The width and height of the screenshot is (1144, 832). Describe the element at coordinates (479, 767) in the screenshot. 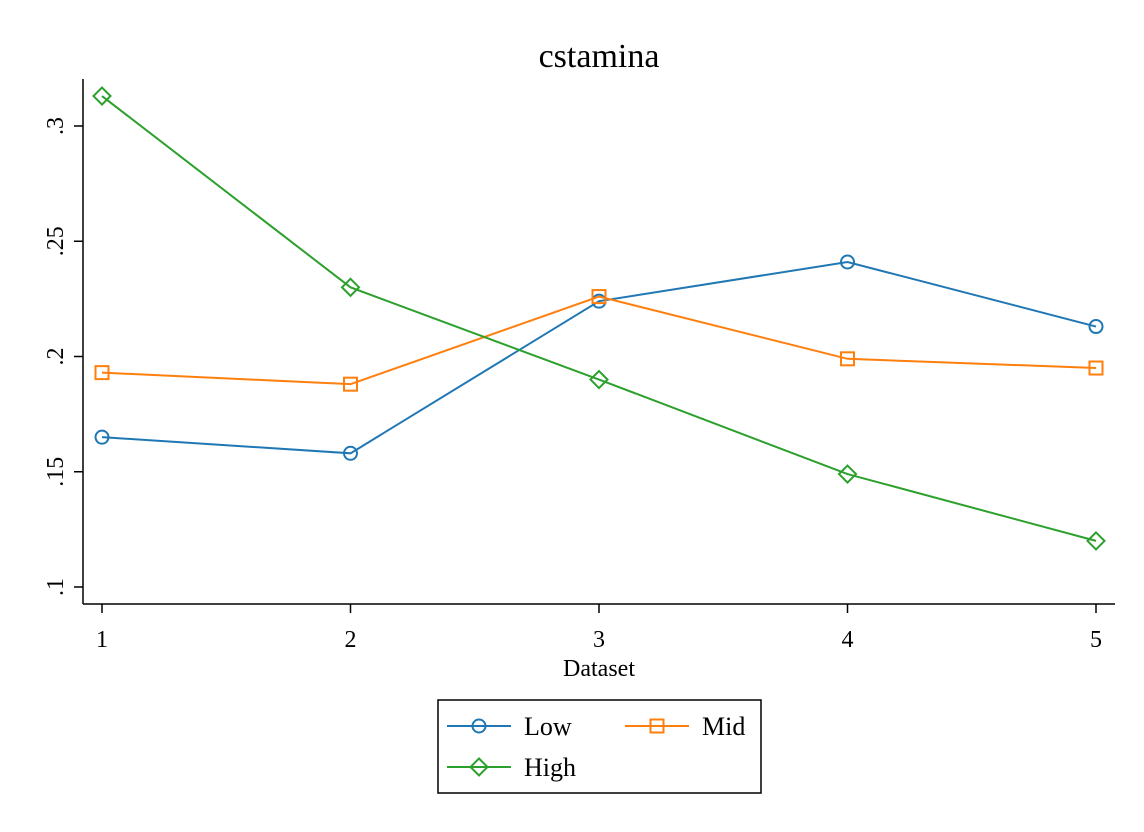

I see `legend-marker-high` at that location.